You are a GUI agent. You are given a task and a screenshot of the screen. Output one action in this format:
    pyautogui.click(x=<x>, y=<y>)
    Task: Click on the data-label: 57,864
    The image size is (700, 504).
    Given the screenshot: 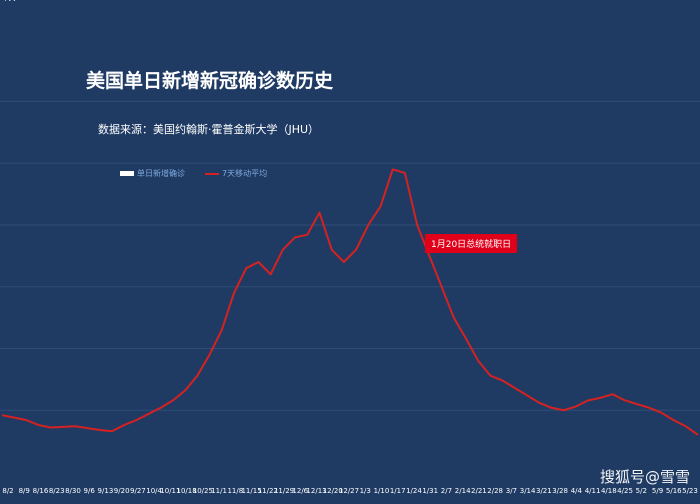 What is the action you would take?
    pyautogui.click(x=12, y=1)
    